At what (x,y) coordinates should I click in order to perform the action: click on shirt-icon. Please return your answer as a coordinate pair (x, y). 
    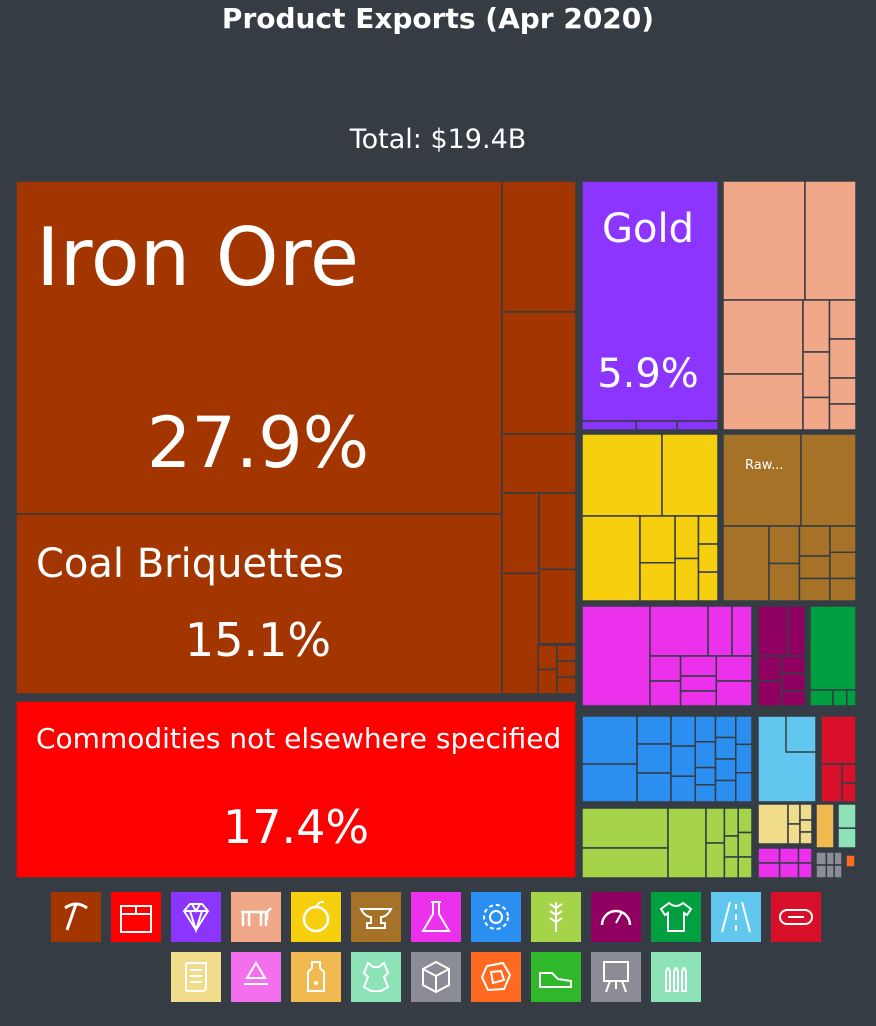
    Looking at the image, I should click on (676, 917).